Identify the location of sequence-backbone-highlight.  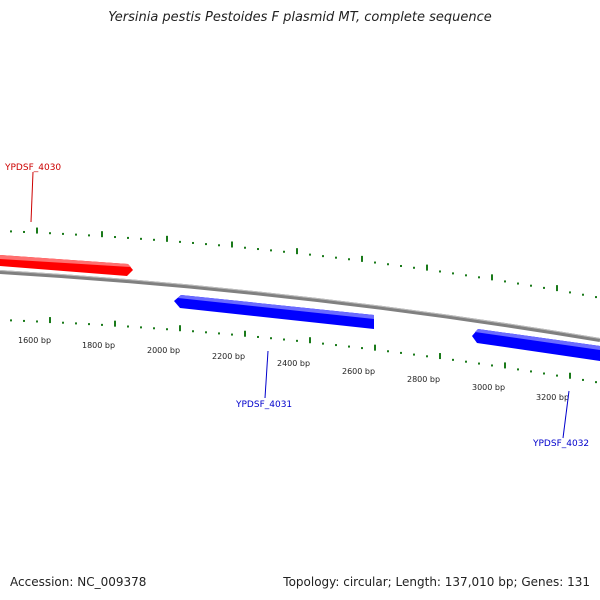
(300, 304).